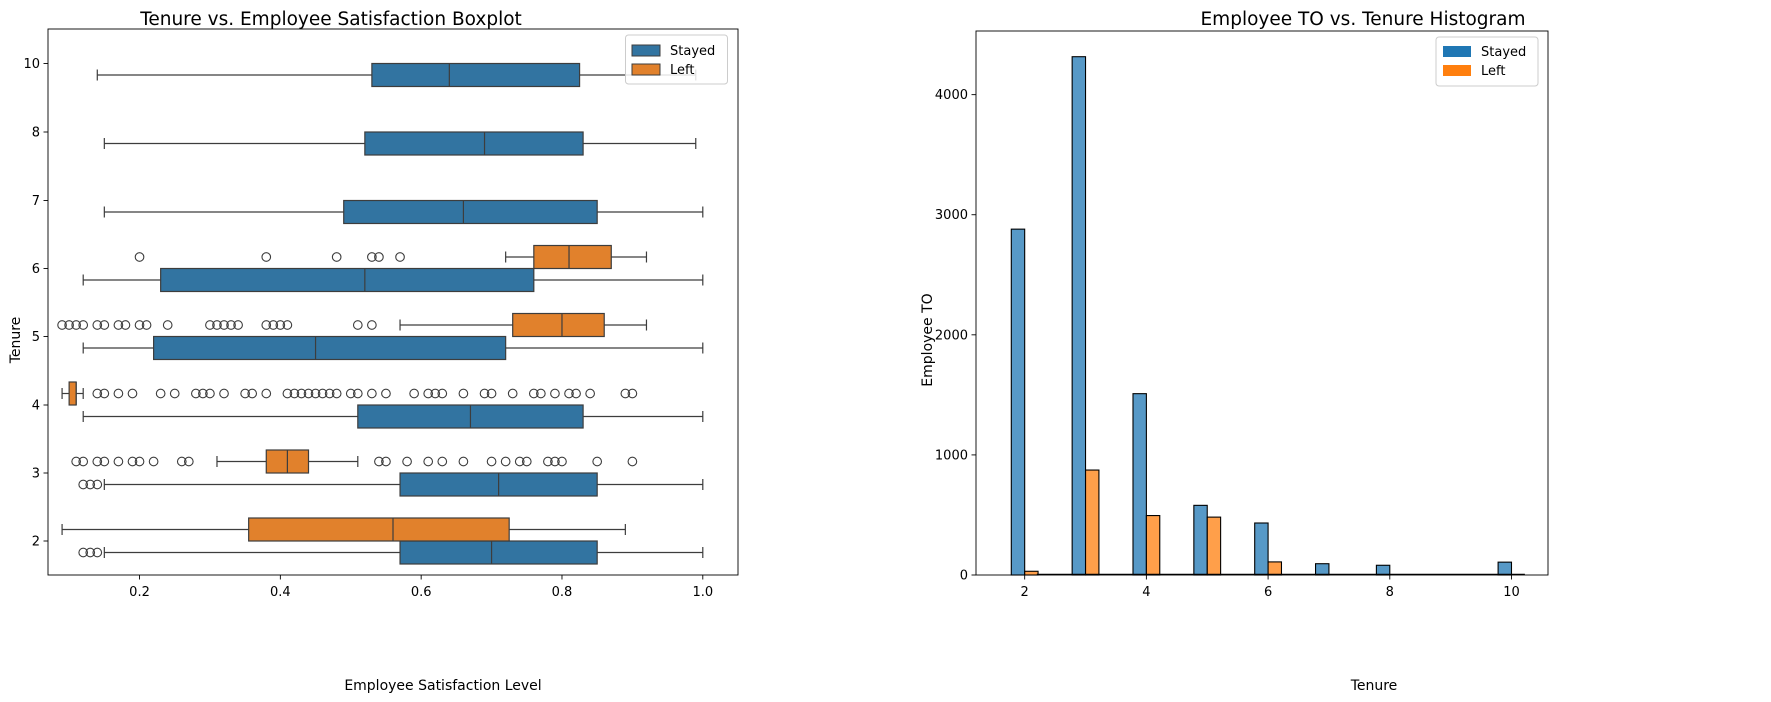 Image resolution: width=1771 pixels, height=702 pixels. What do you see at coordinates (1025, 592) in the screenshot?
I see `x-tick-label: 2` at bounding box center [1025, 592].